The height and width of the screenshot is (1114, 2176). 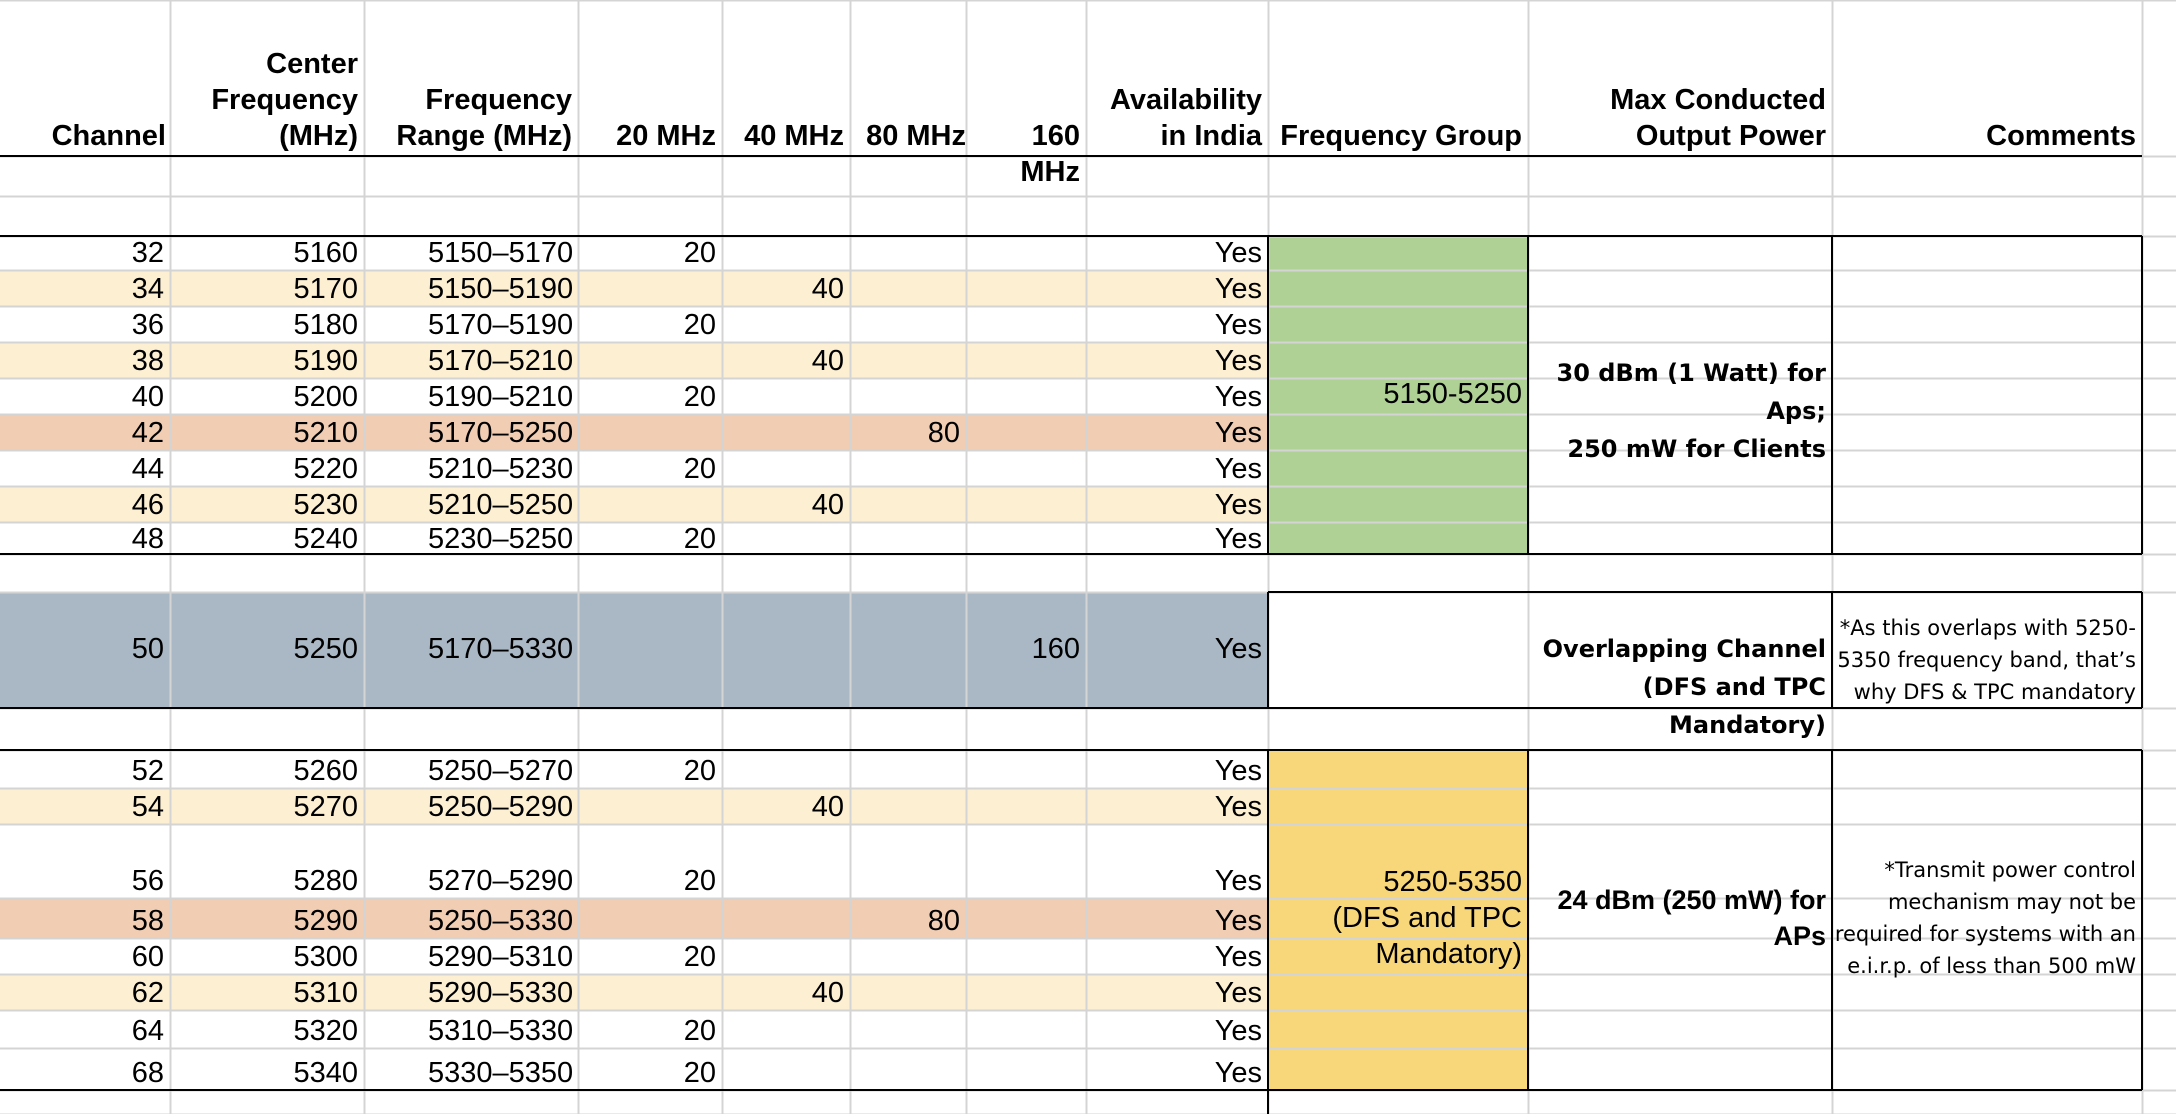 What do you see at coordinates (325, 469) in the screenshot?
I see `center-frequency-cell: 5220` at bounding box center [325, 469].